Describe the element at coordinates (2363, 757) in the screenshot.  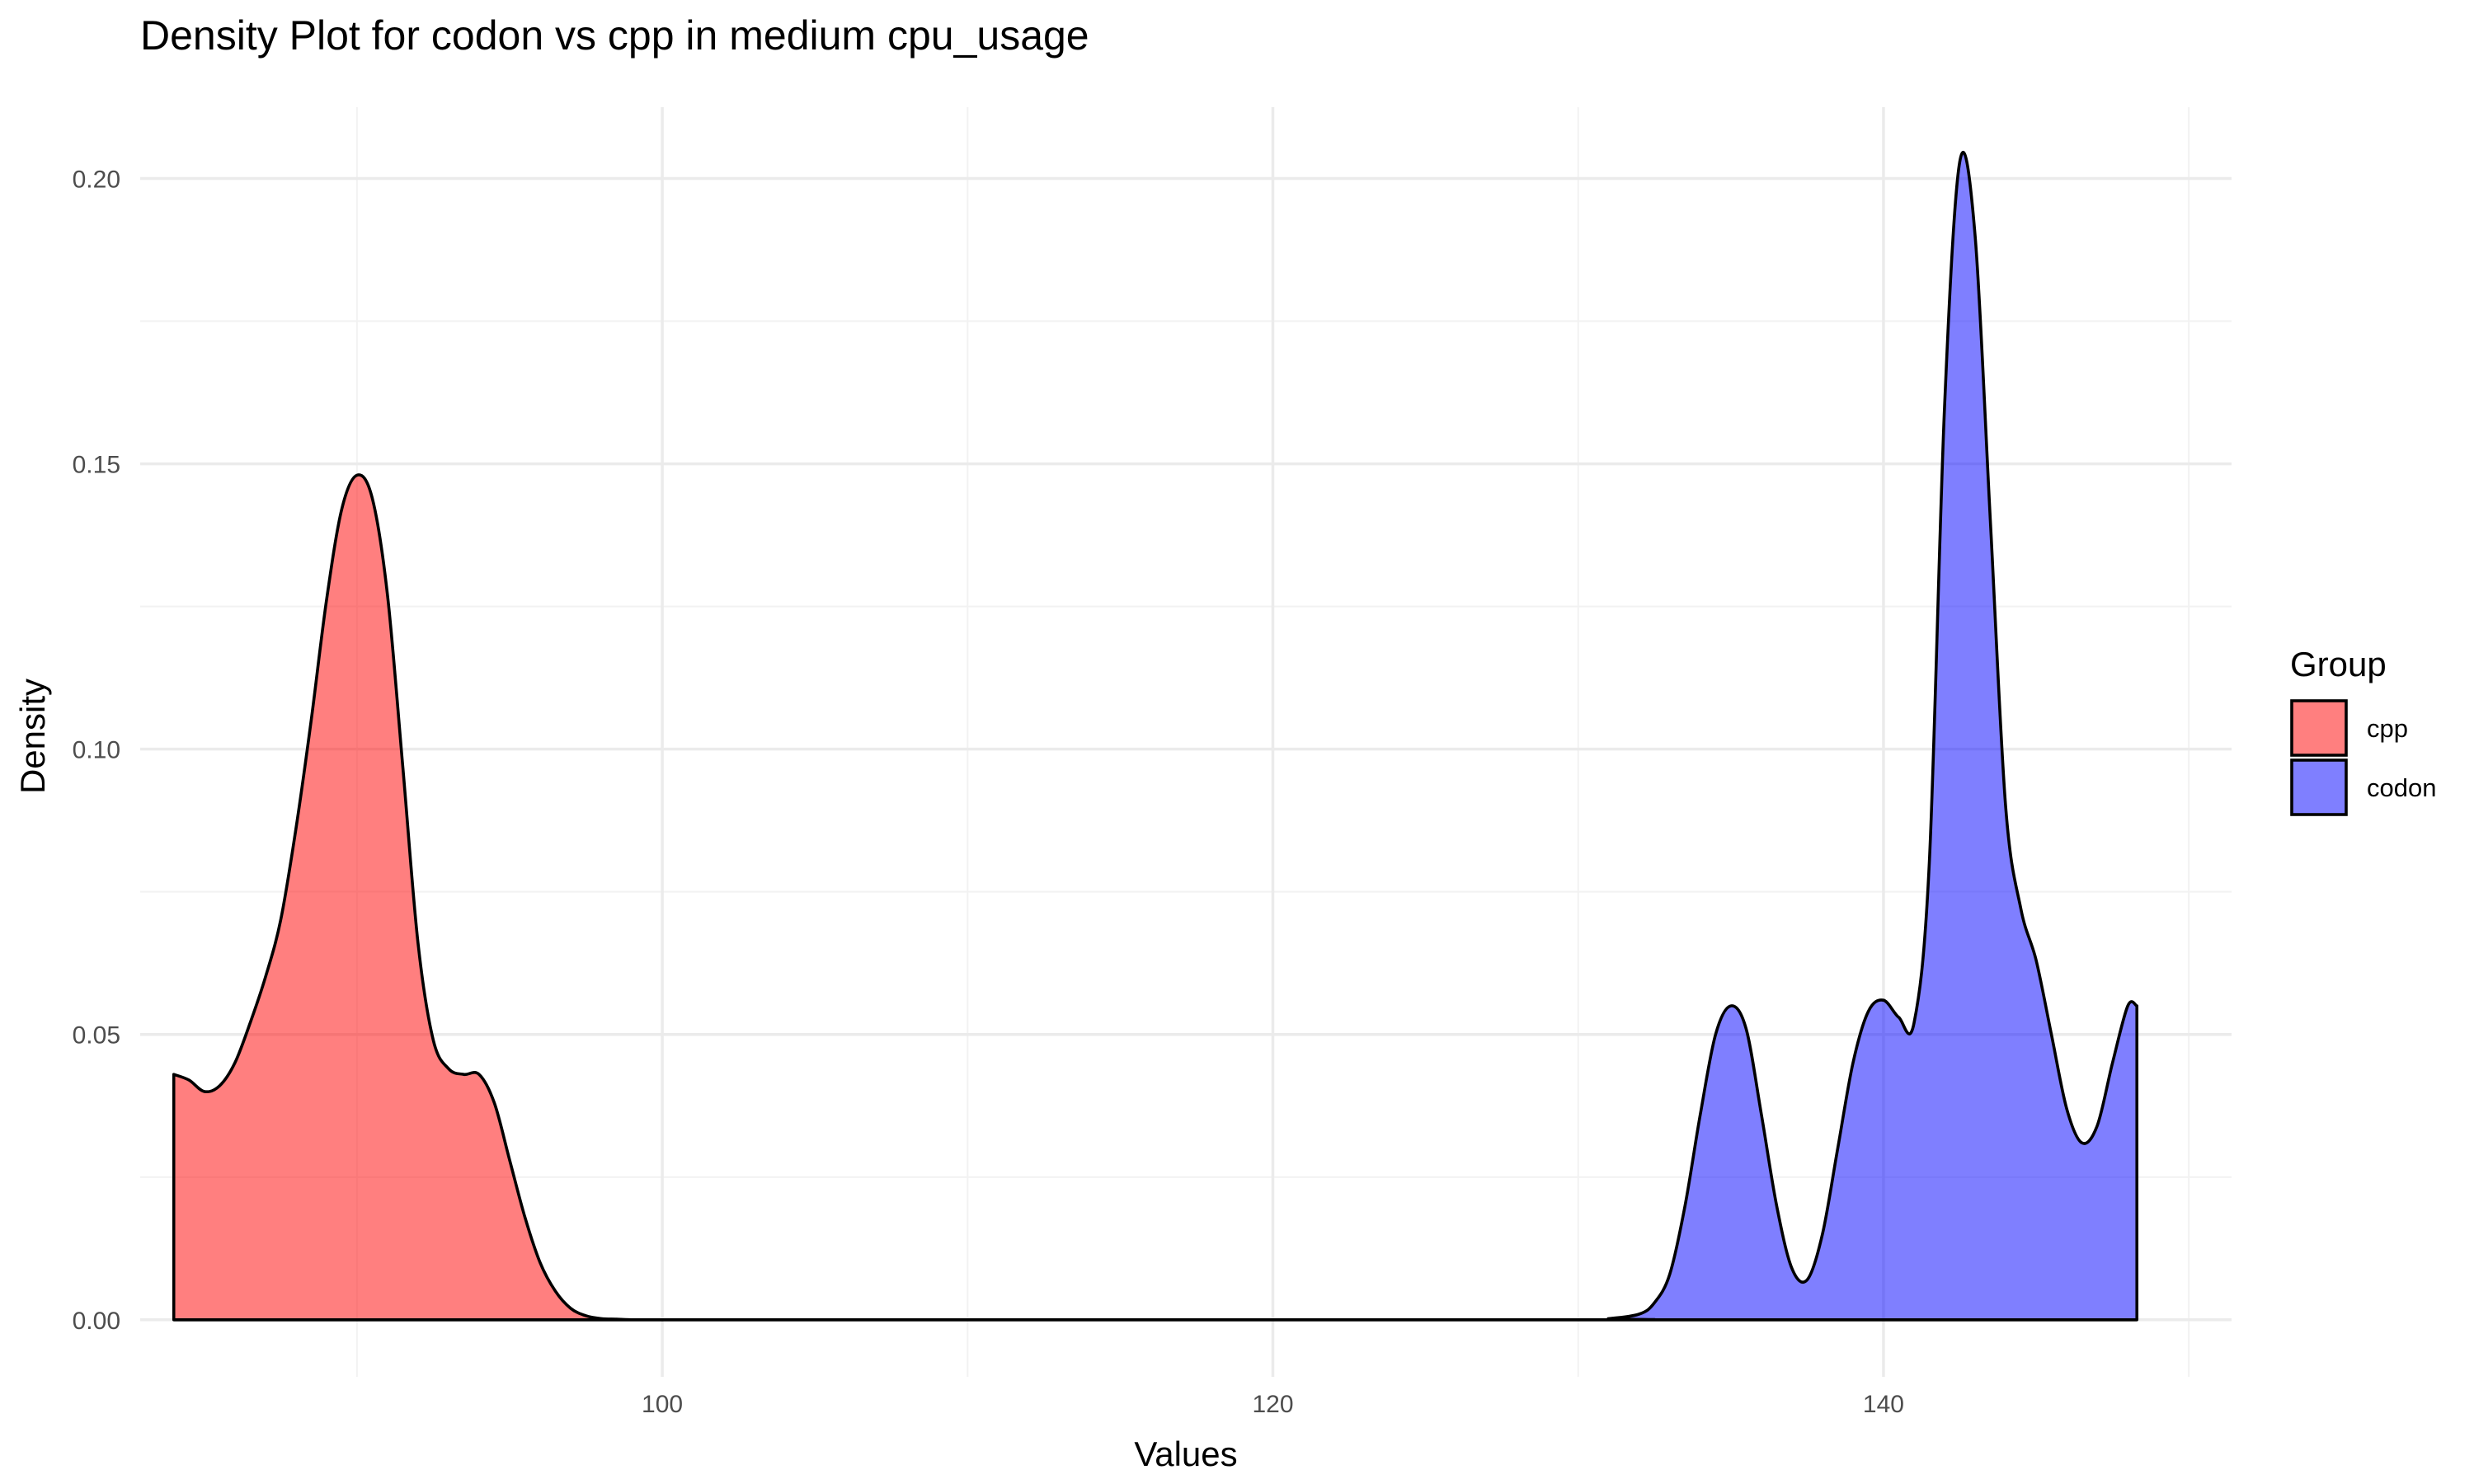
I see `legend-items: cpp codon` at that location.